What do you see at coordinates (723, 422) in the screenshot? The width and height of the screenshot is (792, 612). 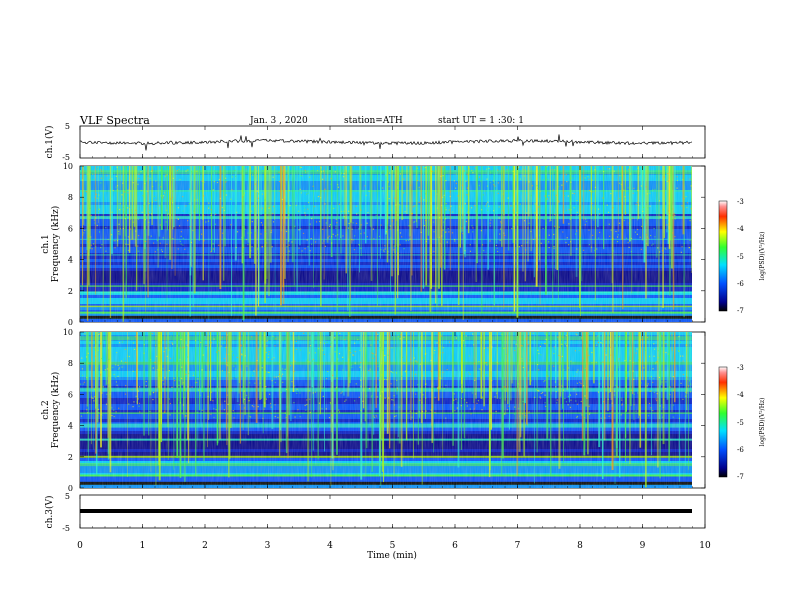 I see `ch2-colorbar-ramp` at bounding box center [723, 422].